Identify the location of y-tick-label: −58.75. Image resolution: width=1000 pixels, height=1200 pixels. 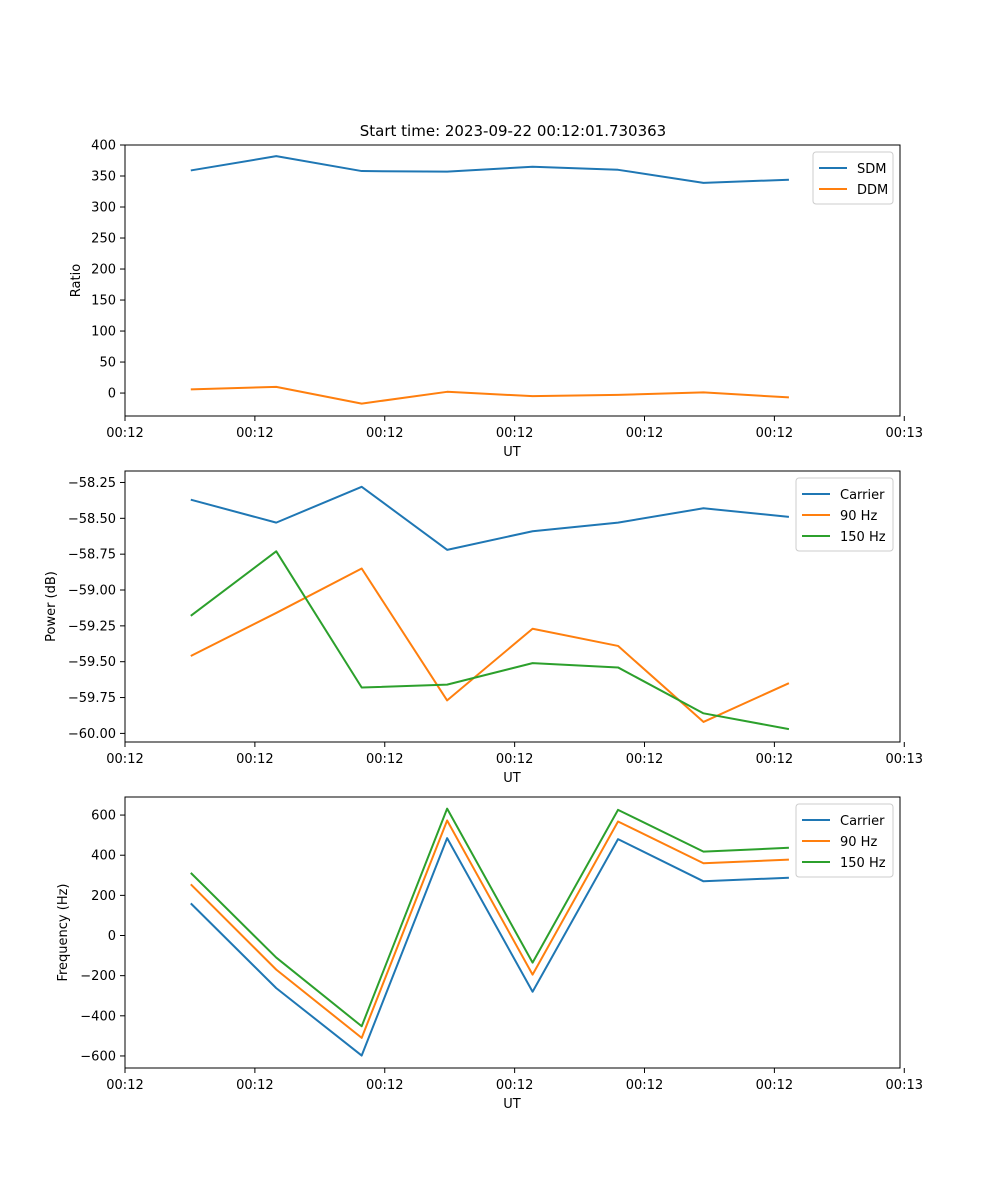
(92, 555).